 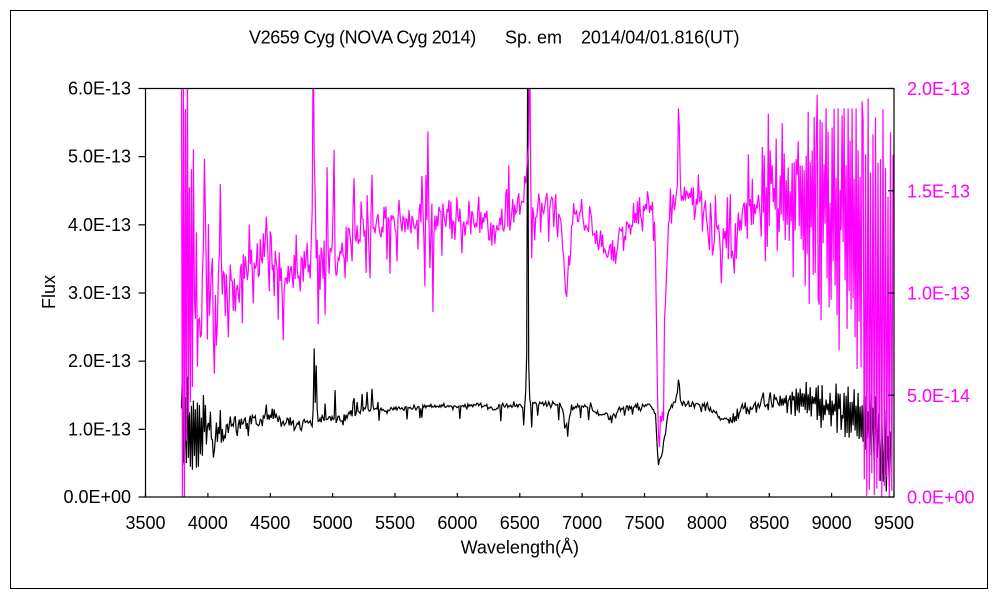 I want to click on svg-text: 3.0E-13, so click(x=99, y=293).